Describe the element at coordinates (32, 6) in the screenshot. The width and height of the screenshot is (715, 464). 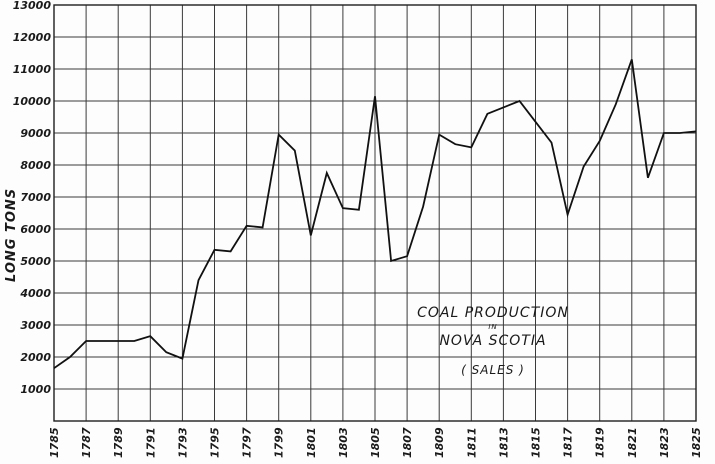
I see `y-tick-label: 13000` at that location.